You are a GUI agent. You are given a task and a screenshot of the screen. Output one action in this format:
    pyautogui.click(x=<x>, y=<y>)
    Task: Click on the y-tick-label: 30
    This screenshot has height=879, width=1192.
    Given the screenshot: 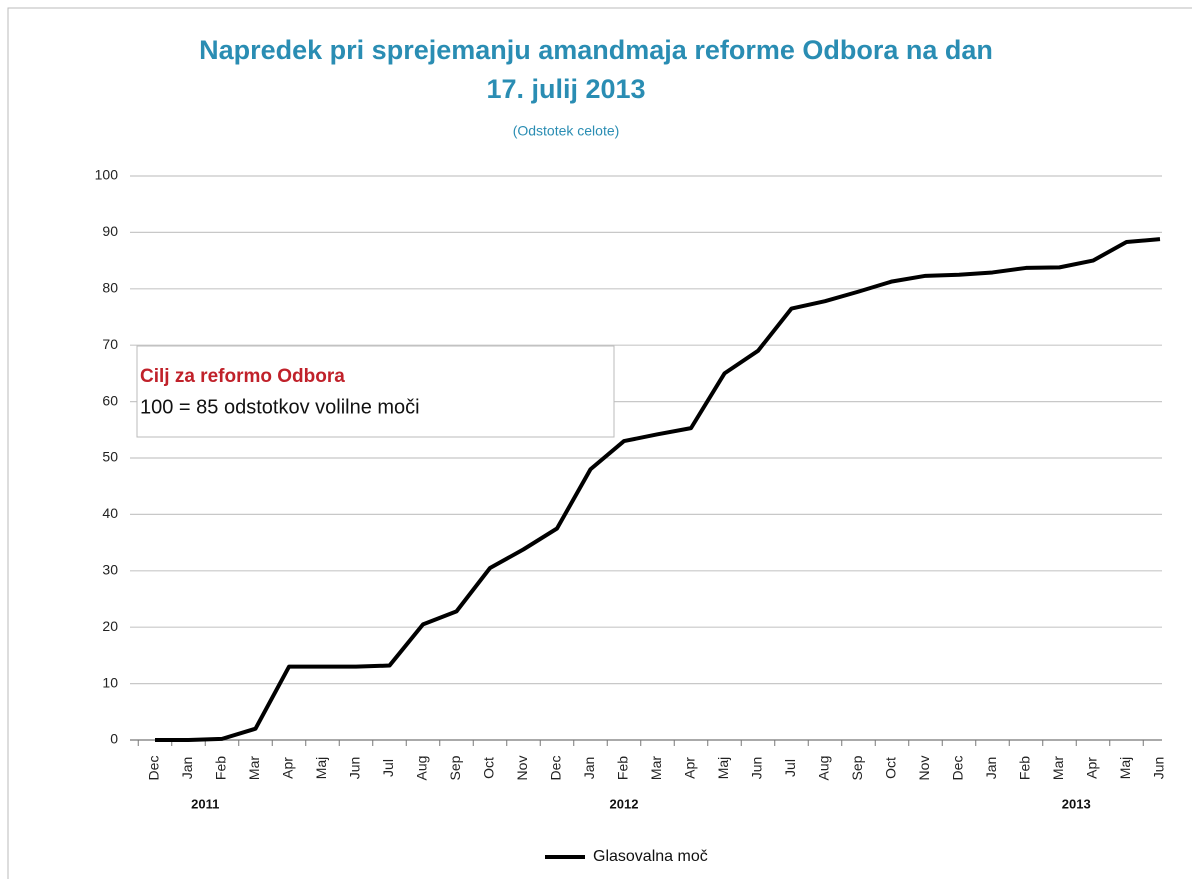 What is the action you would take?
    pyautogui.click(x=110, y=570)
    